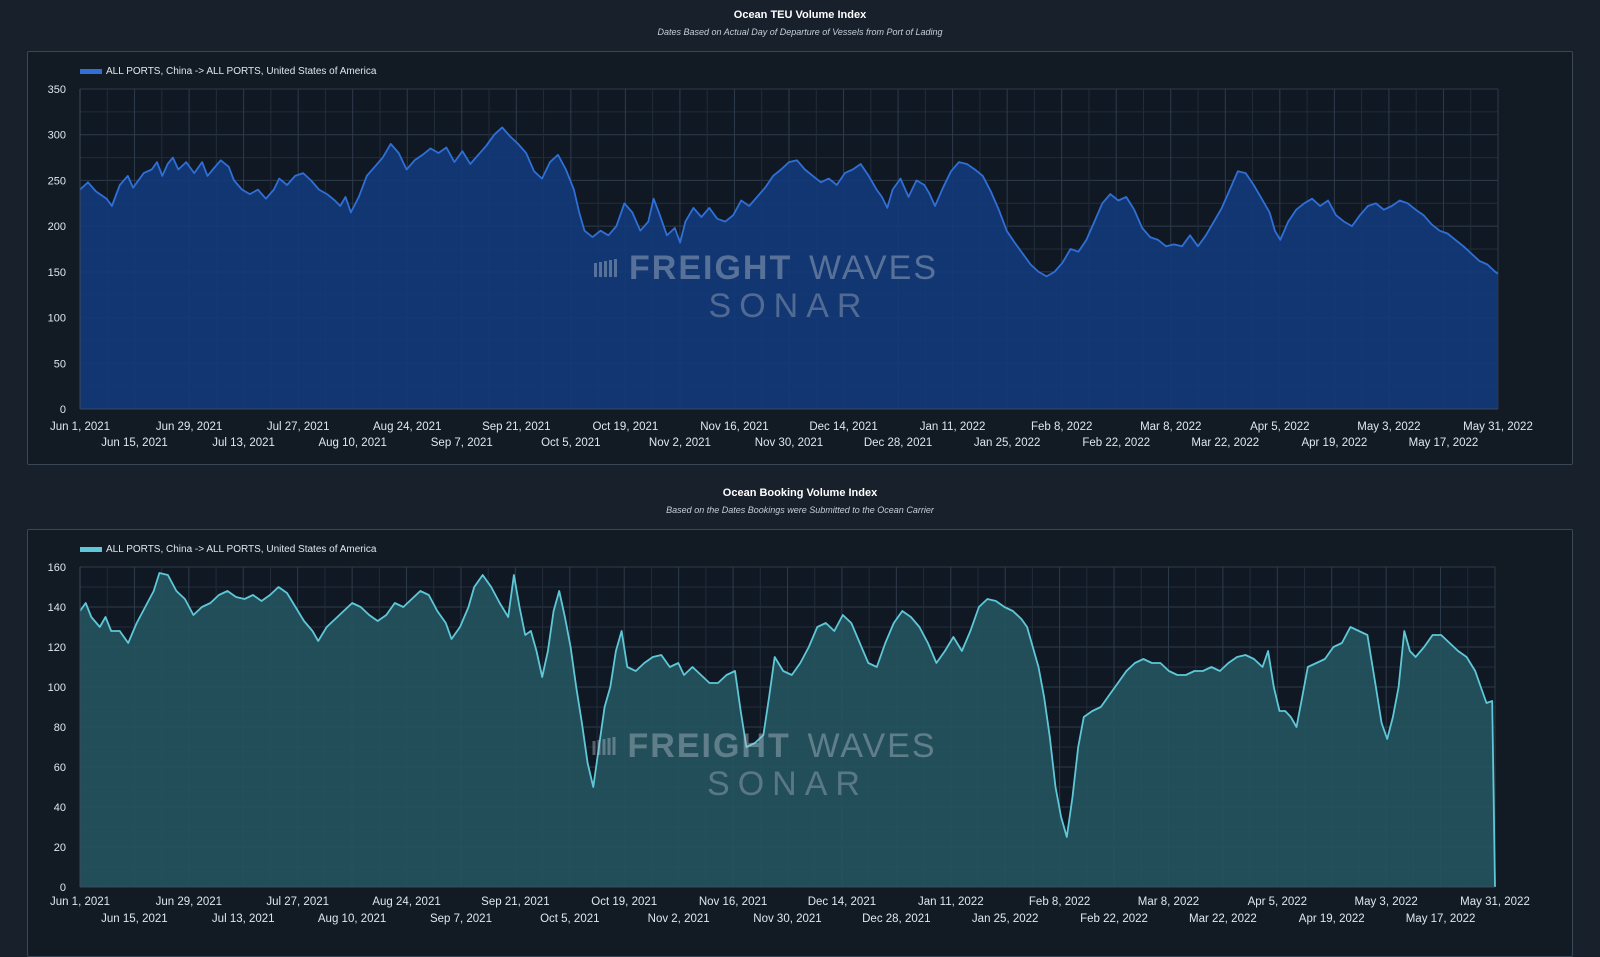 This screenshot has width=1600, height=957. What do you see at coordinates (60, 768) in the screenshot?
I see `y-tick-label: 60` at bounding box center [60, 768].